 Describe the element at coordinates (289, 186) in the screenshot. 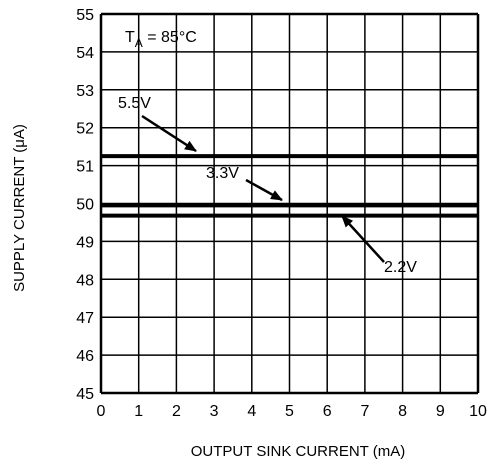

I see `series-lines` at that location.